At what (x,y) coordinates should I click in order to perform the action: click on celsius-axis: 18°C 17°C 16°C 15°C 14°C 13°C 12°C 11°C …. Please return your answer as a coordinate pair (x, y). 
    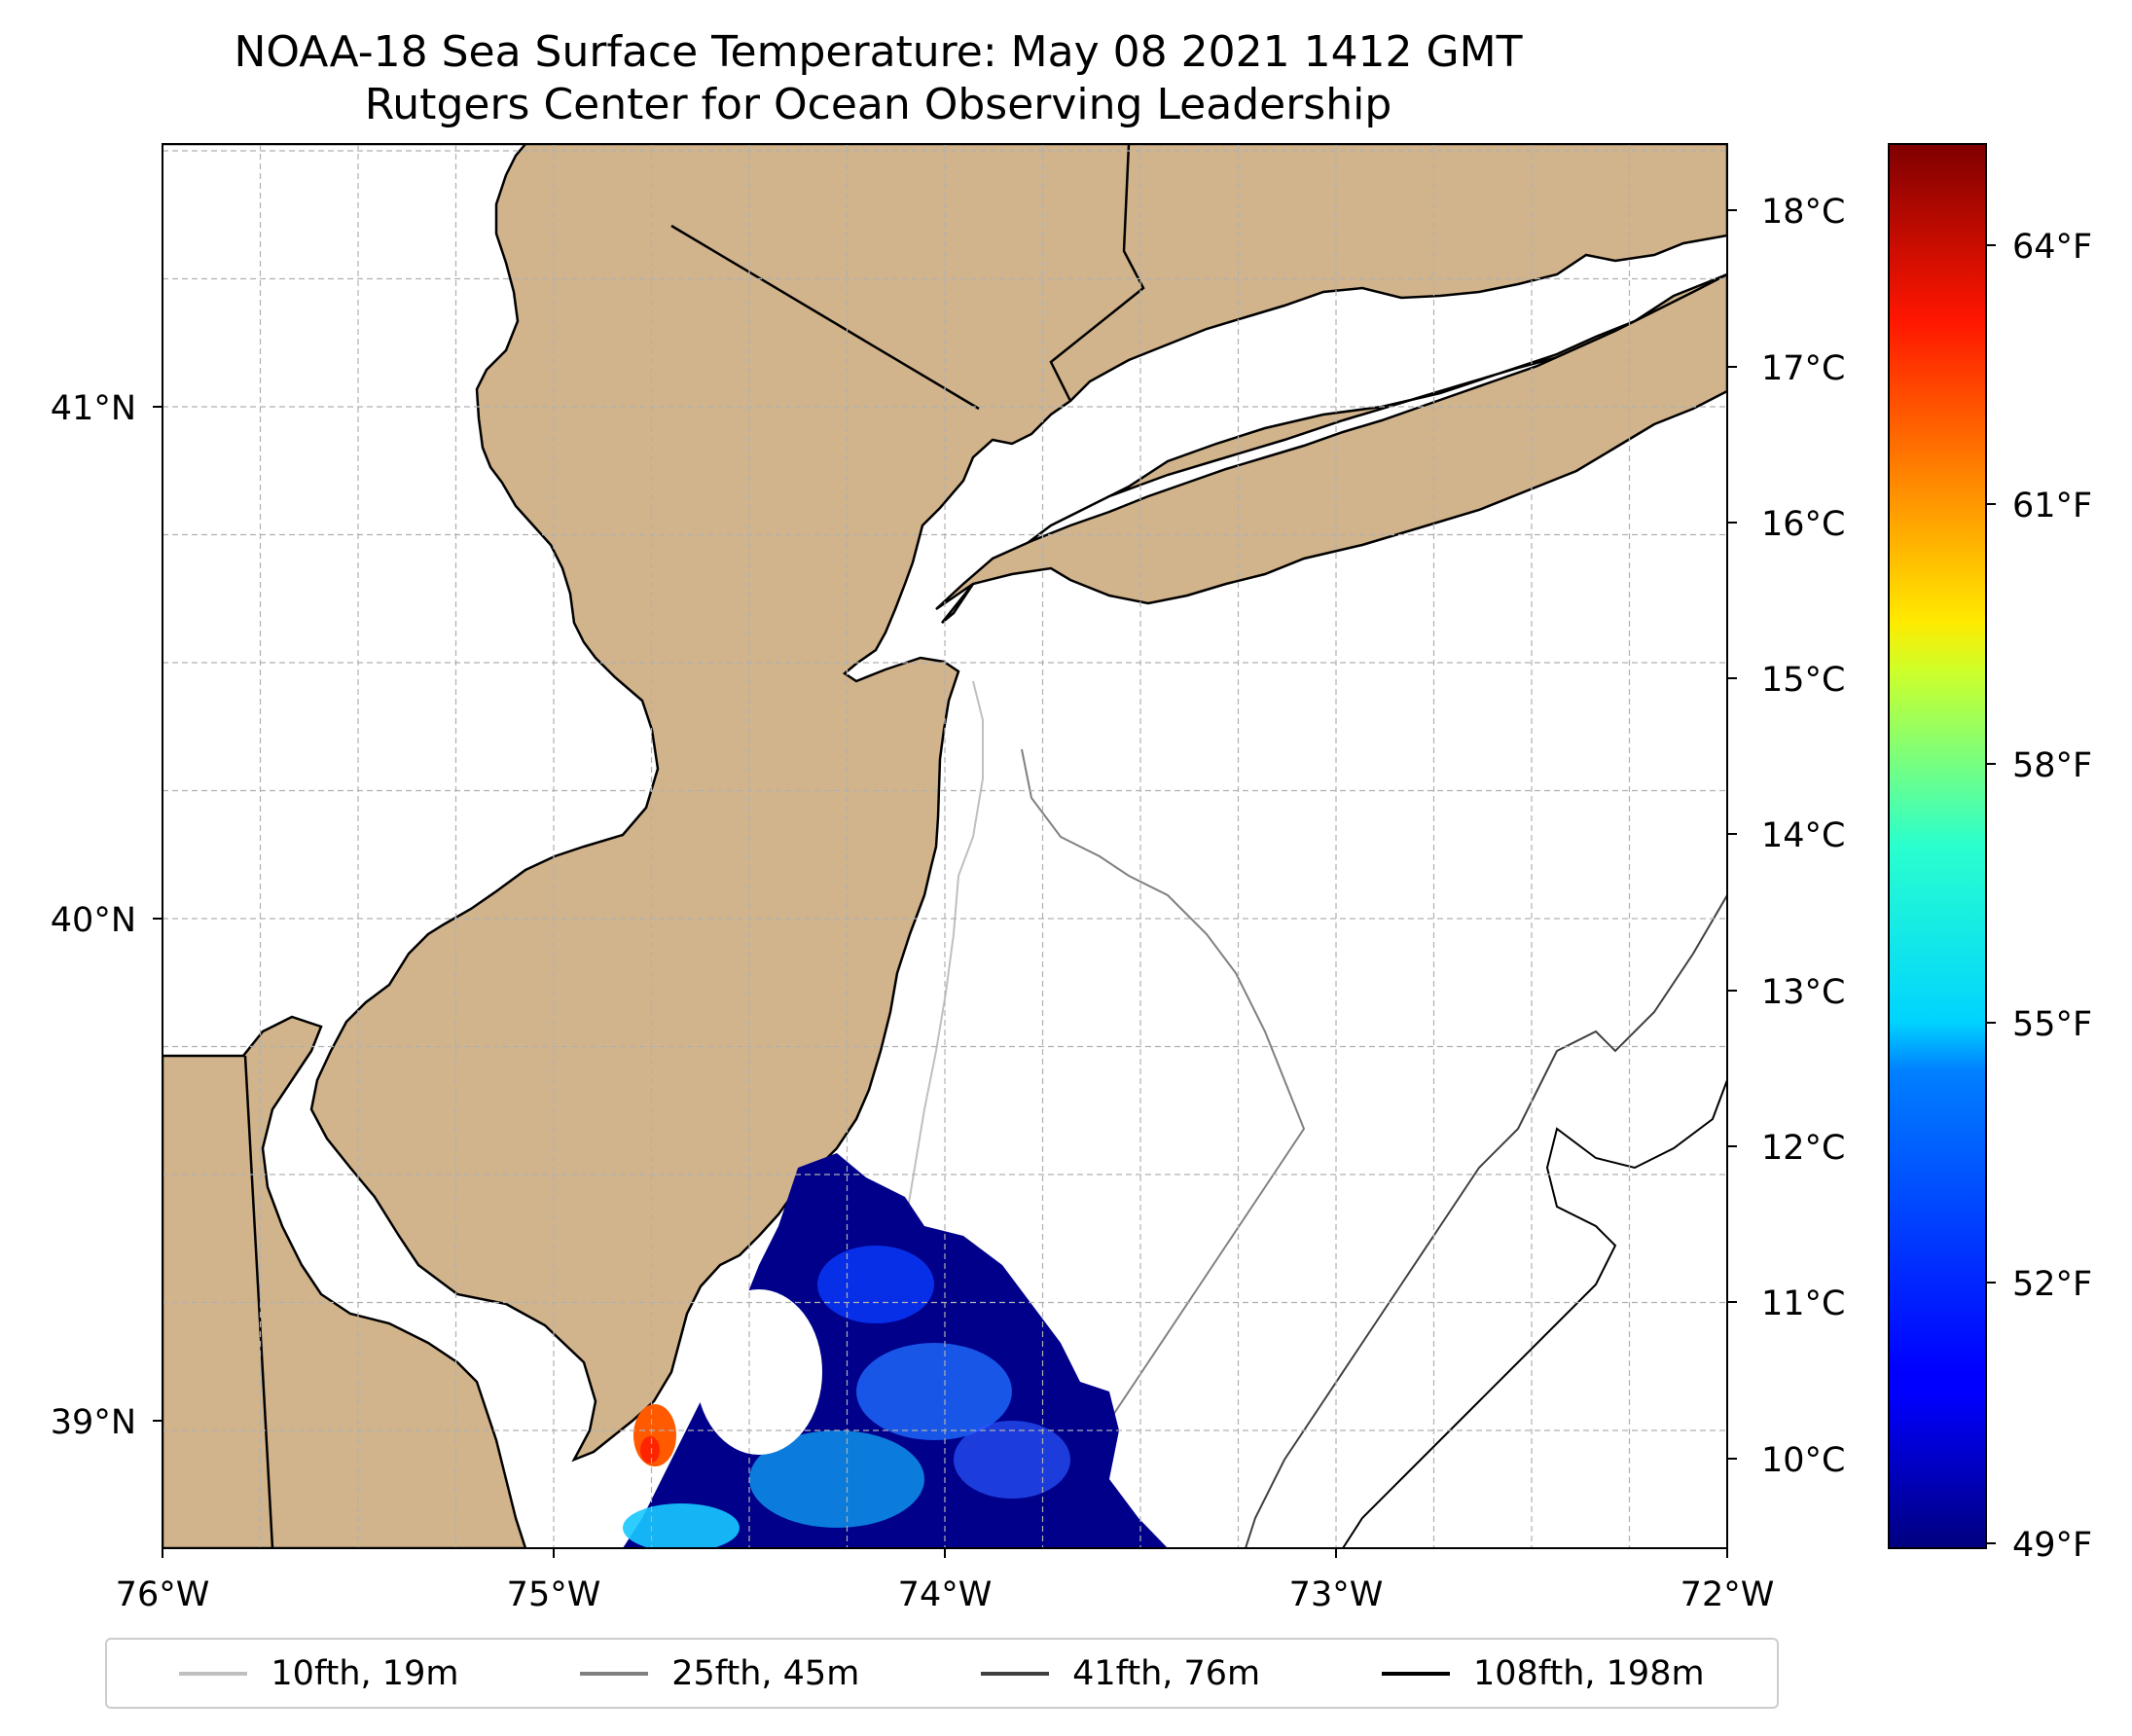
    Looking at the image, I should click on (1786, 837).